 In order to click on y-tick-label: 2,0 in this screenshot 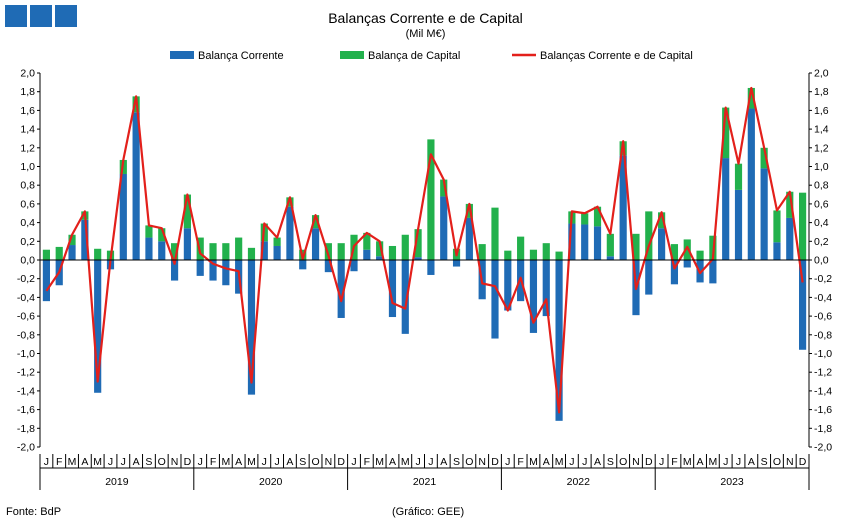, I will do `click(27, 74)`.